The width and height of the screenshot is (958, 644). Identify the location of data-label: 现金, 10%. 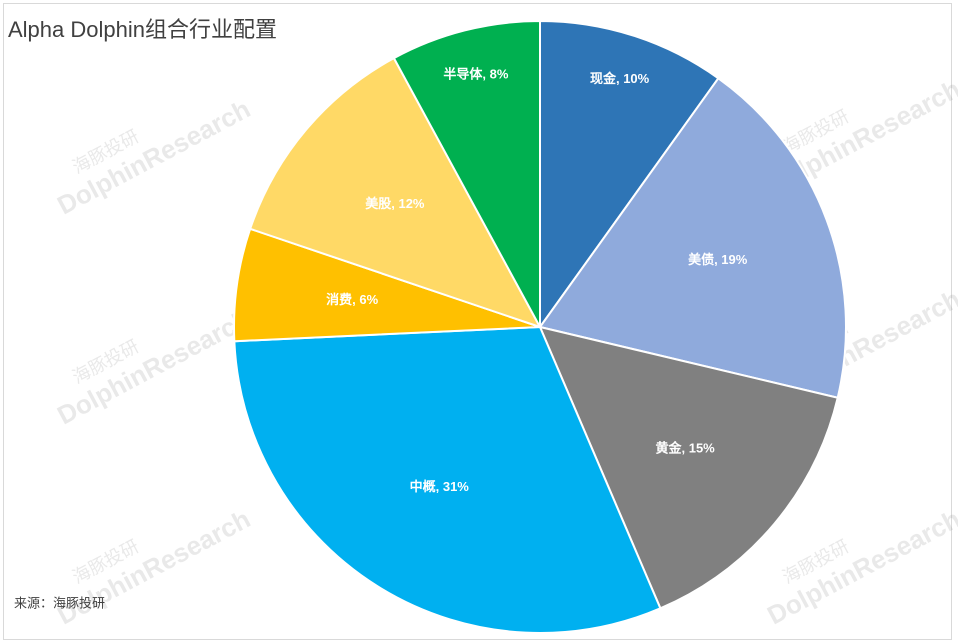
(620, 78).